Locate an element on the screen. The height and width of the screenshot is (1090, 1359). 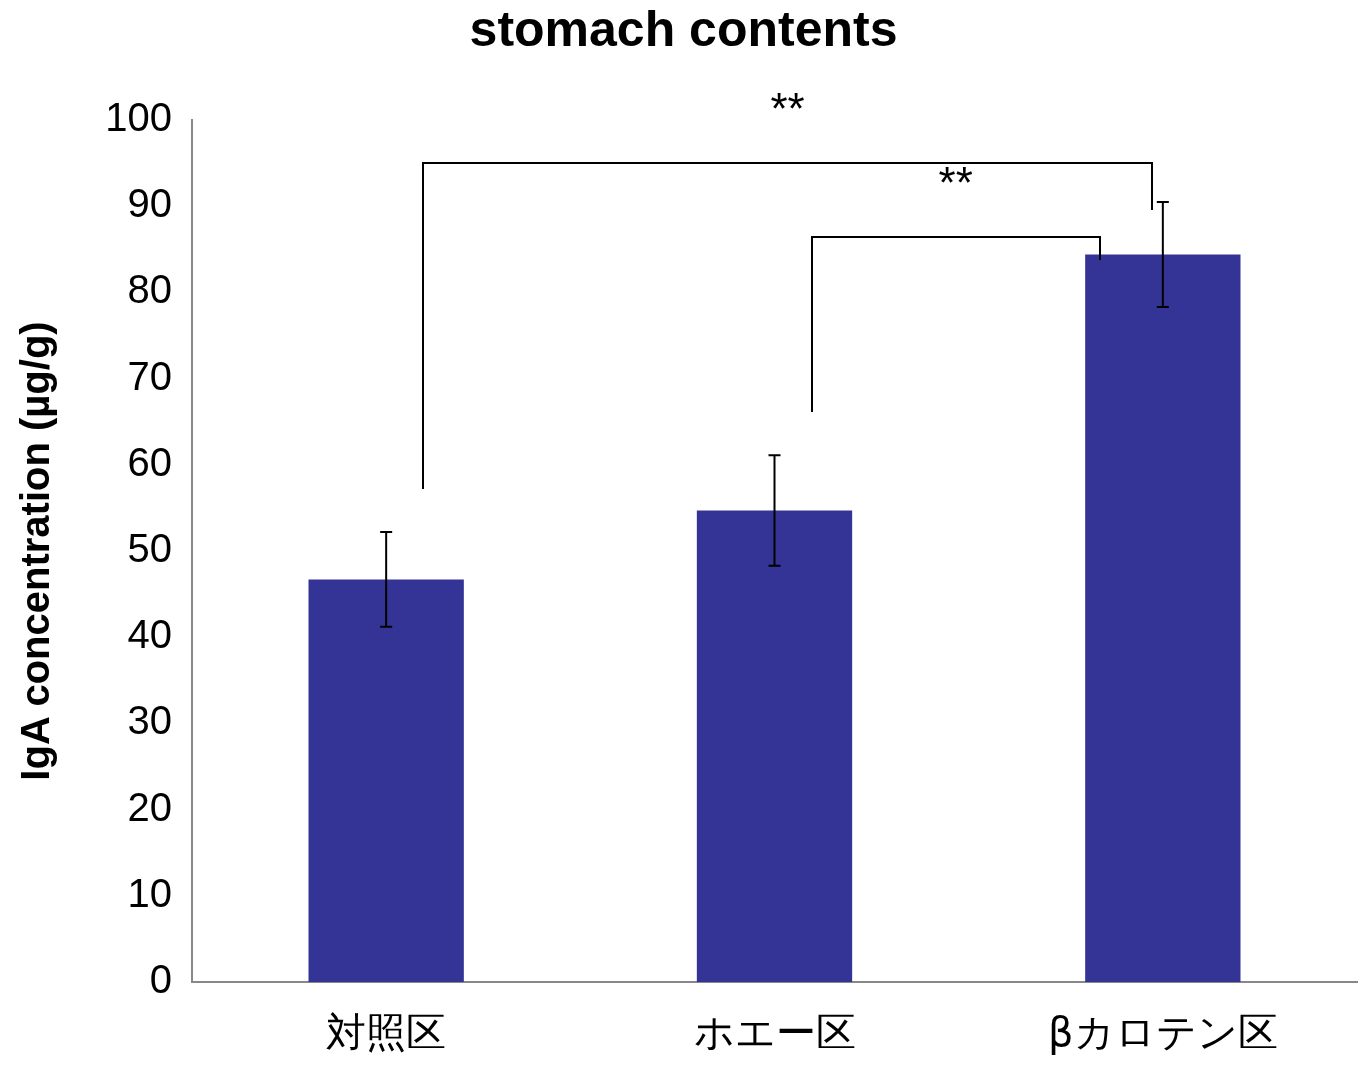
y-tick-label: 10 is located at coordinates (149, 892).